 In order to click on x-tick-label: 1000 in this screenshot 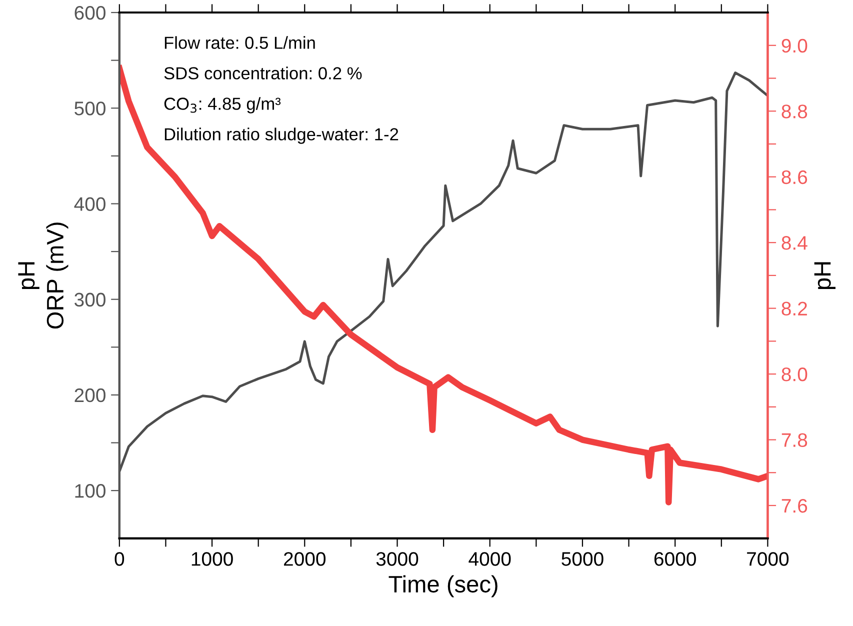, I will do `click(212, 559)`.